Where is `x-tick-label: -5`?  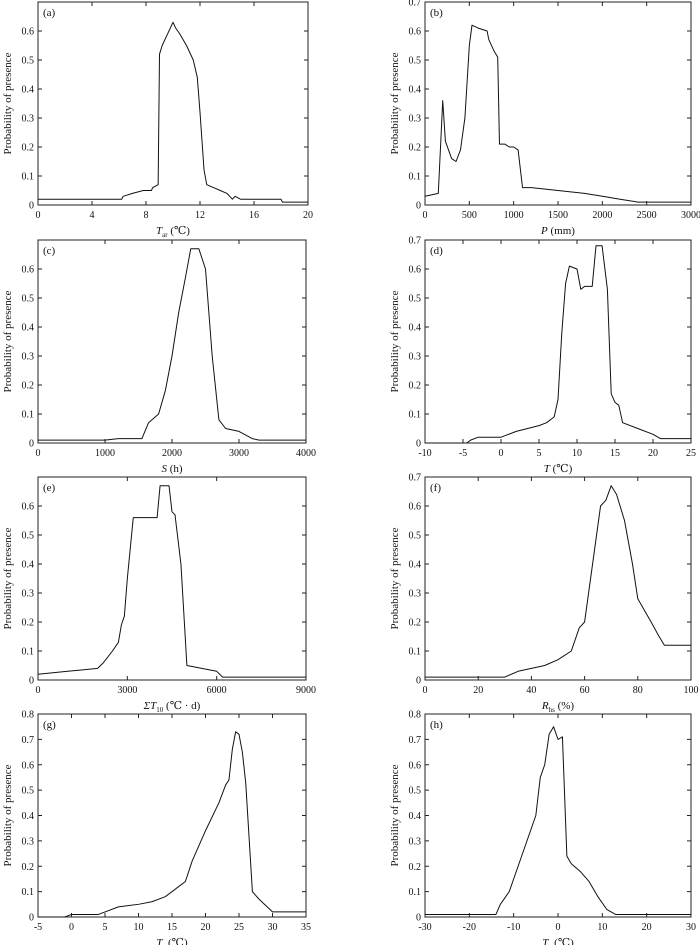
x-tick-label: -5 is located at coordinates (463, 453).